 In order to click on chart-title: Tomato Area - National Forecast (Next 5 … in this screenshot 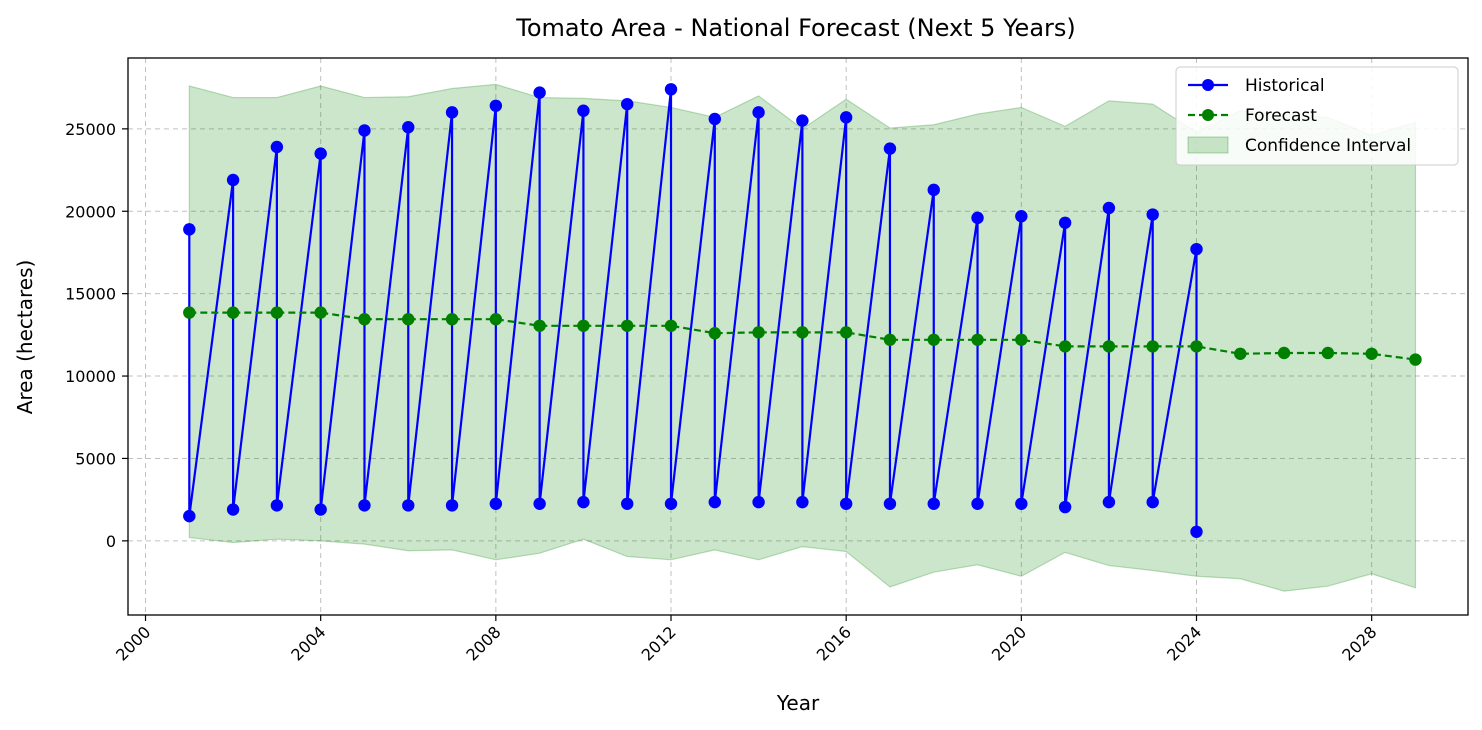, I will do `click(795, 28)`.